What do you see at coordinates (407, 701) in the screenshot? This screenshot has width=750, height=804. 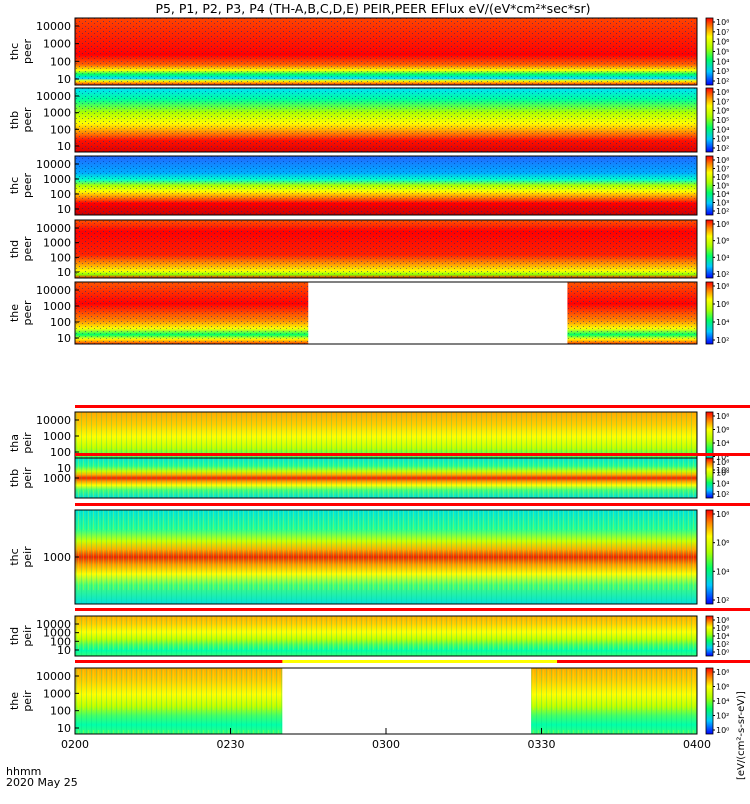 I see `data-gap` at bounding box center [407, 701].